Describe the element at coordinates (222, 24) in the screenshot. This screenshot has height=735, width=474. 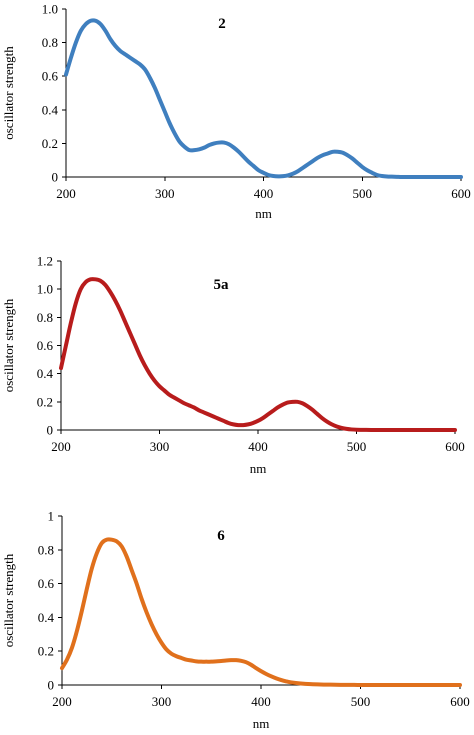
I see `panel-title: 2` at that location.